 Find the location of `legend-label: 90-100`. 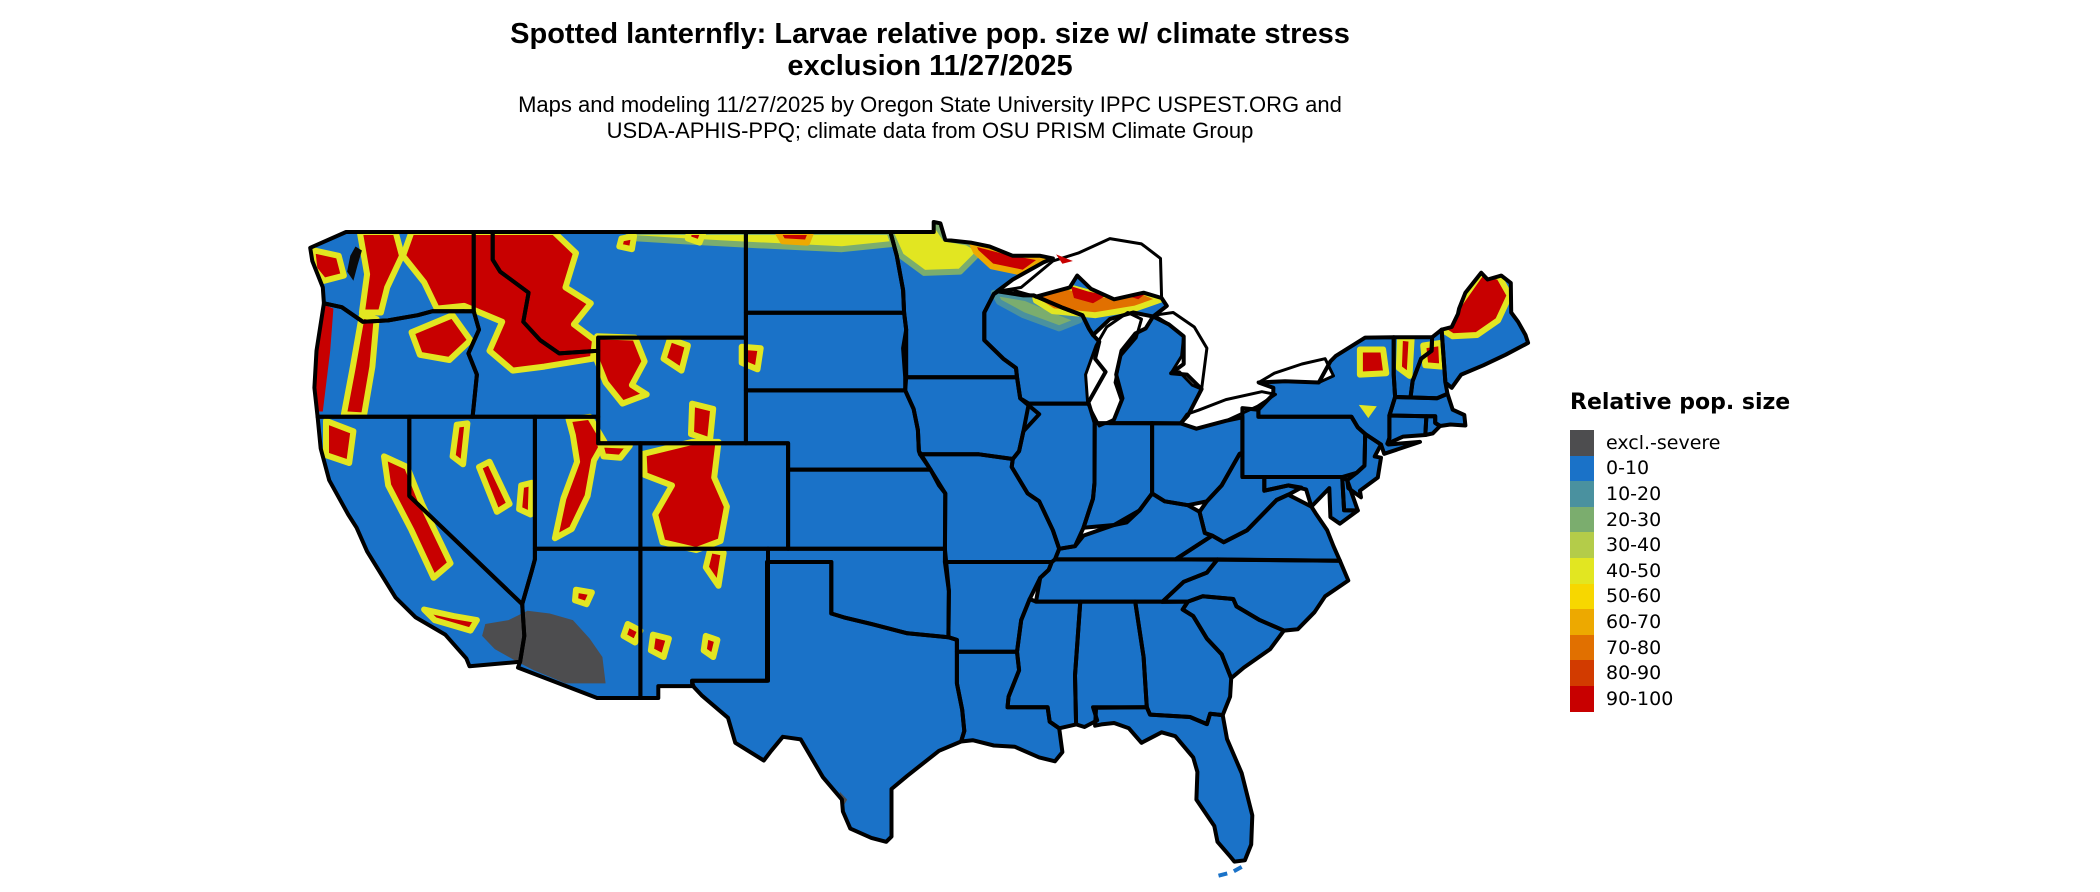

legend-label: 90-100 is located at coordinates (1640, 698).